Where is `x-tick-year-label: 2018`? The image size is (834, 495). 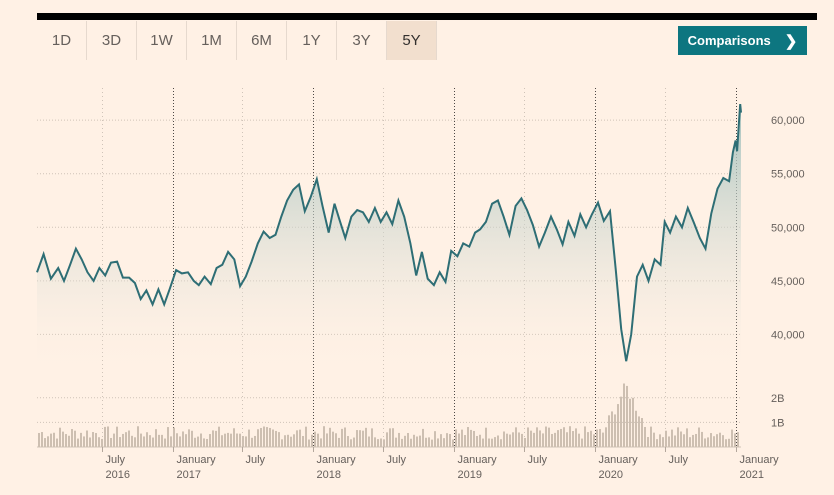 x-tick-year-label: 2018 is located at coordinates (329, 475).